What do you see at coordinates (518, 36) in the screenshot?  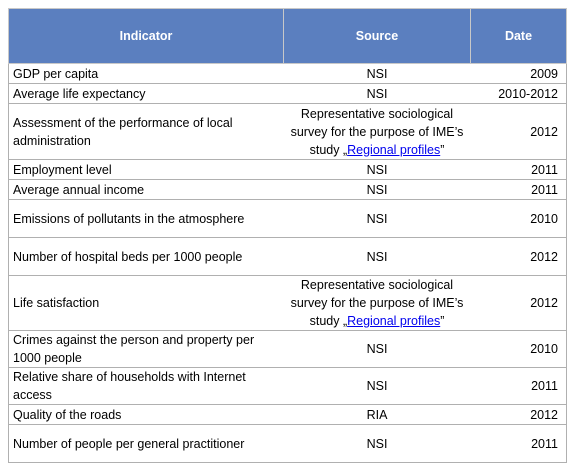 I see `header-cell: Date` at bounding box center [518, 36].